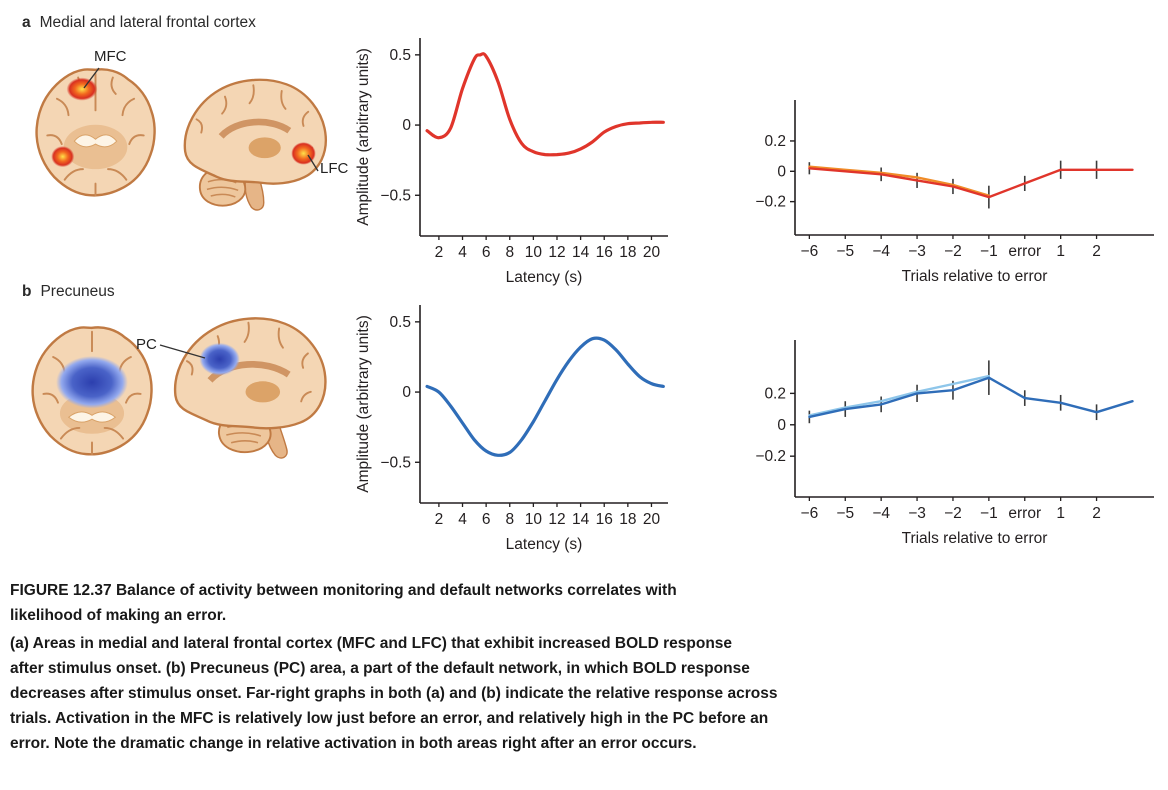 The image size is (1168, 790). What do you see at coordinates (110, 56) in the screenshot?
I see `label-mfc: MFC` at bounding box center [110, 56].